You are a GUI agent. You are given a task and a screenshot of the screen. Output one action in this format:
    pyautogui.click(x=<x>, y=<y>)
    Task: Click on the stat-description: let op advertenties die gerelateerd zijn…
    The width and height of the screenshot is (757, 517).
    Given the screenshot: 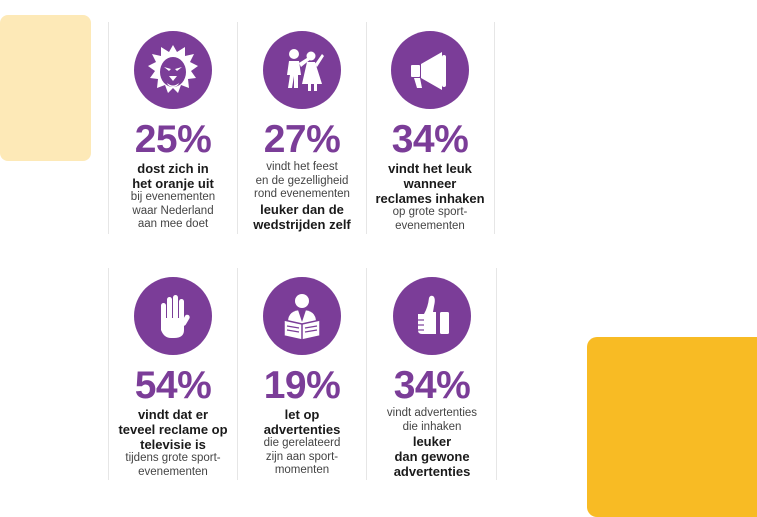 What is the action you would take?
    pyautogui.click(x=302, y=441)
    